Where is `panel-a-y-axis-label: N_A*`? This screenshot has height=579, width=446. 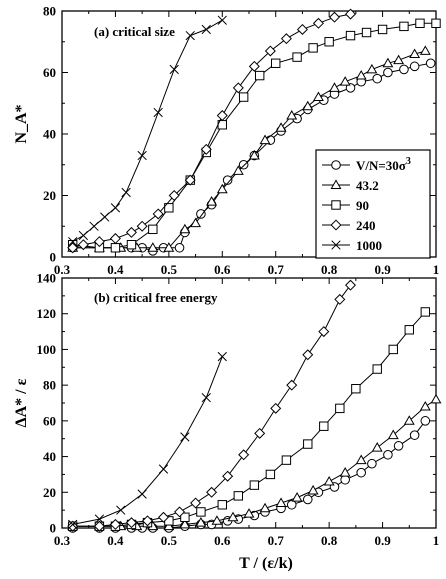
panel-a-y-axis-label: N_A* is located at coordinates (21, 123).